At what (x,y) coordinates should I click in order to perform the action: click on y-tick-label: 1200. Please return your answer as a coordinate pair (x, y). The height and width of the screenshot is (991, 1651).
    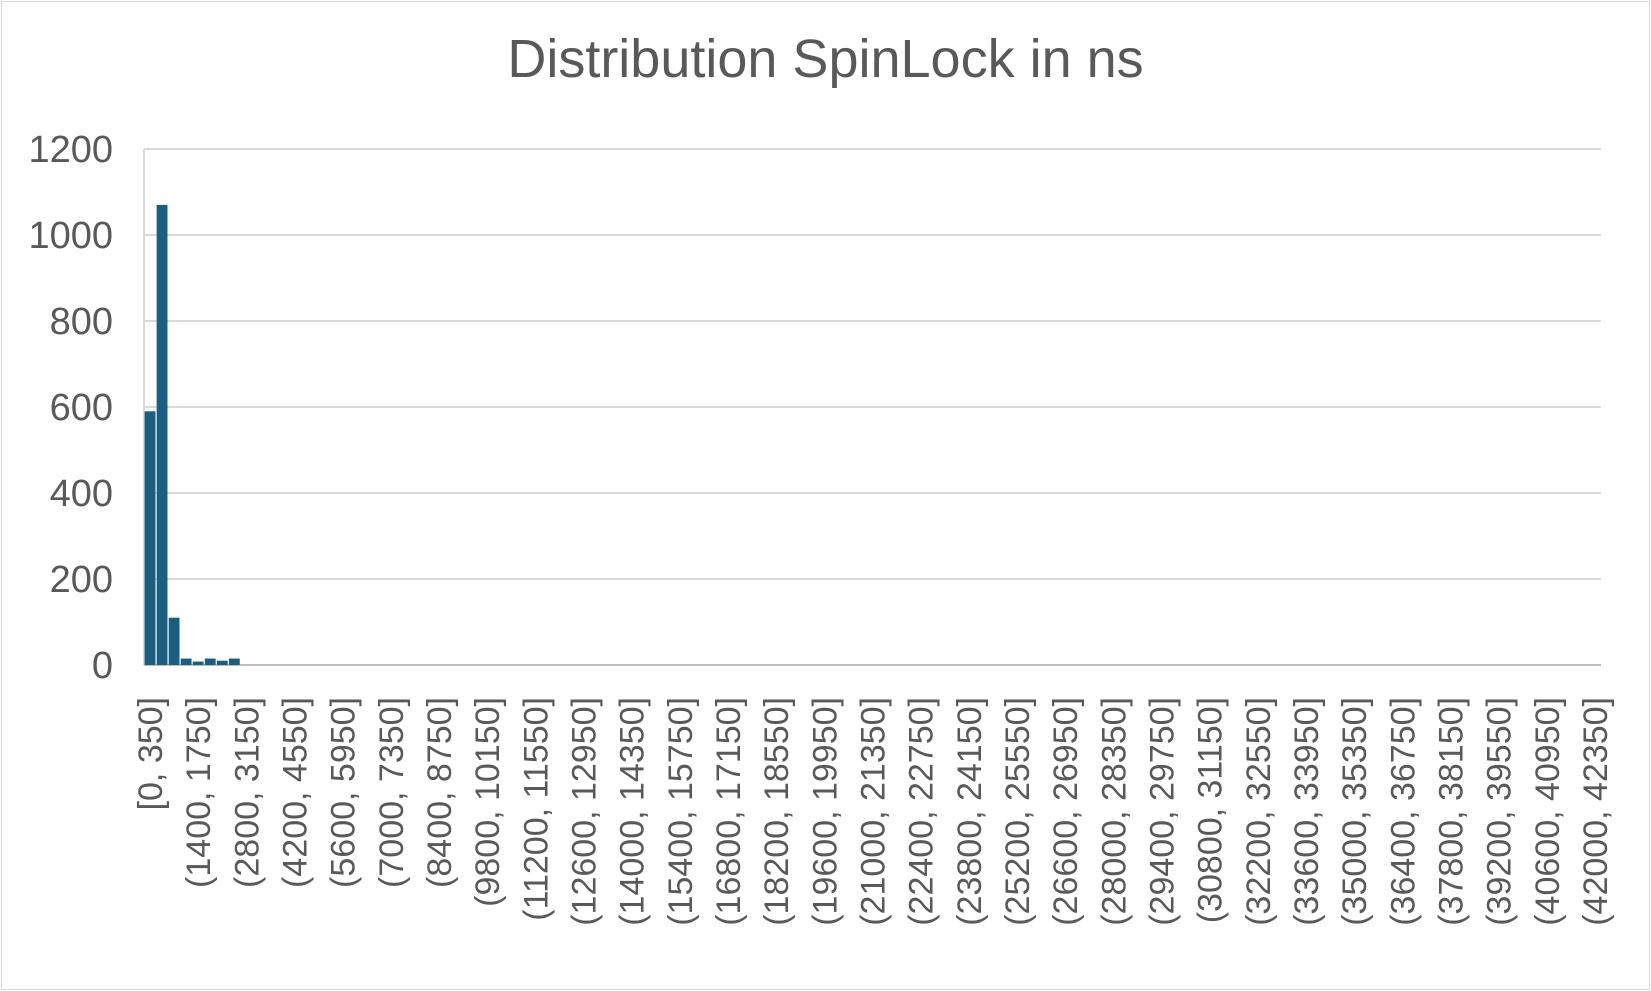
    Looking at the image, I should click on (70, 150).